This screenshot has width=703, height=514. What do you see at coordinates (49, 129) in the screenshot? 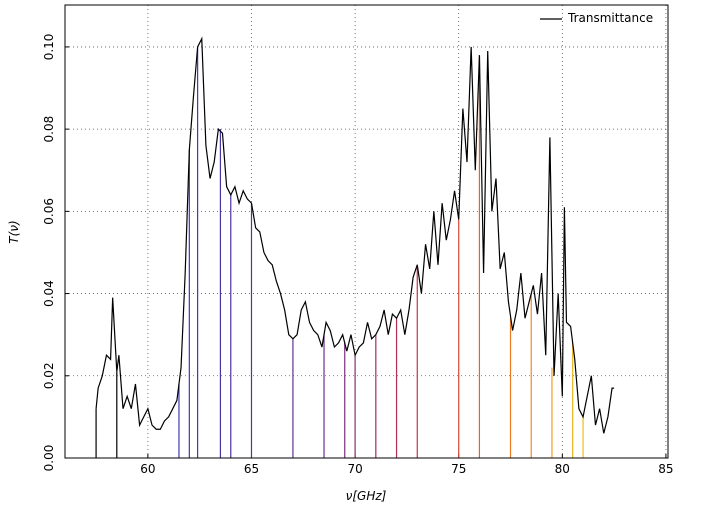
I see `y-tick-label: 0.08` at bounding box center [49, 129].